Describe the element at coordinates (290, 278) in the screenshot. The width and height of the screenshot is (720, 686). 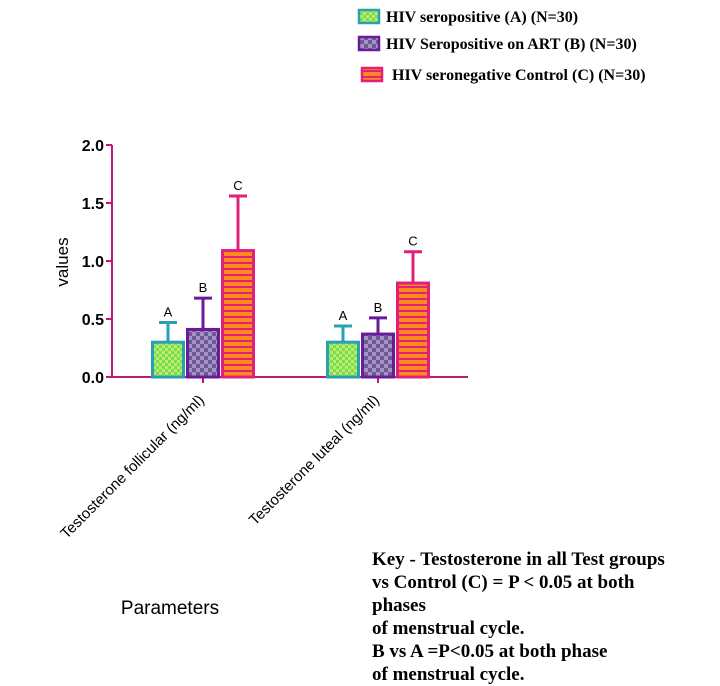
I see `bars: A B C A B C` at that location.